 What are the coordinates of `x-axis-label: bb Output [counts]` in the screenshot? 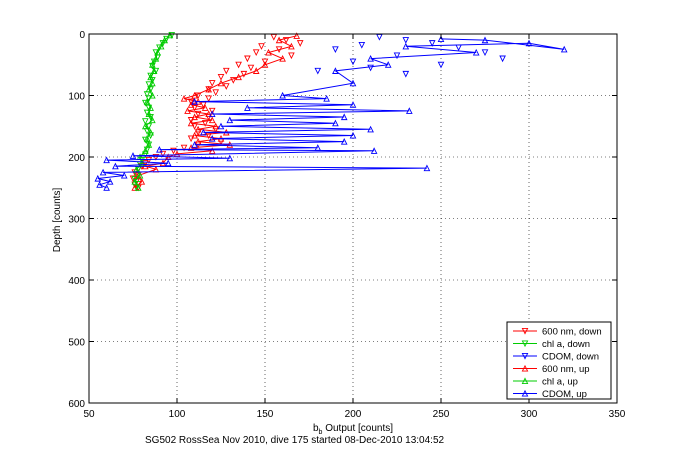 It's located at (353, 429).